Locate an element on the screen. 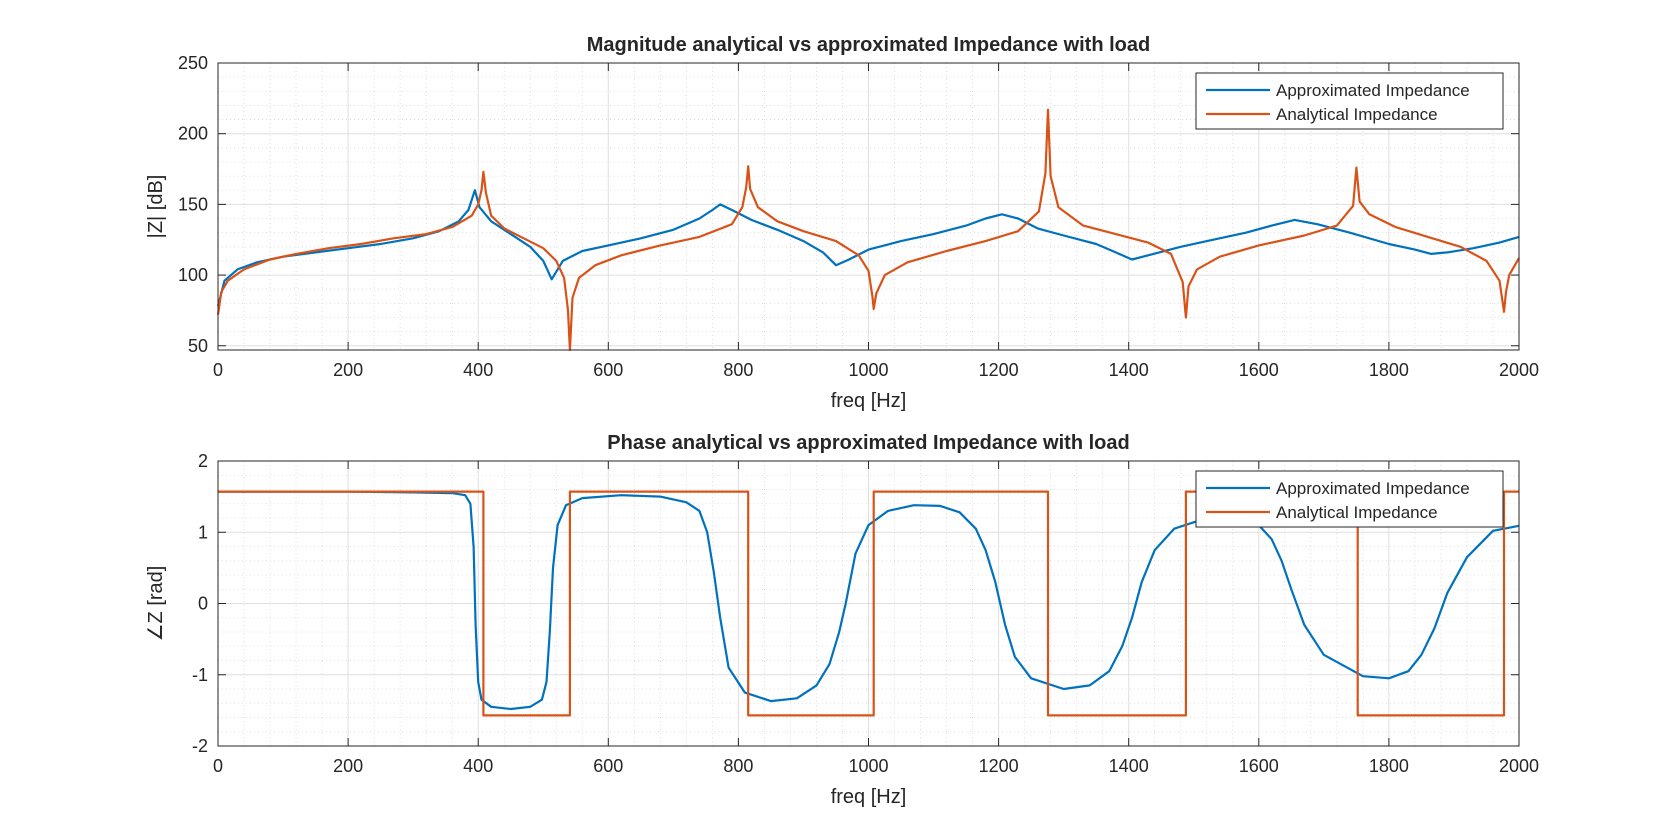 This screenshot has width=1667, height=833. y-axis-label: ∠Z [rad] is located at coordinates (156, 604).